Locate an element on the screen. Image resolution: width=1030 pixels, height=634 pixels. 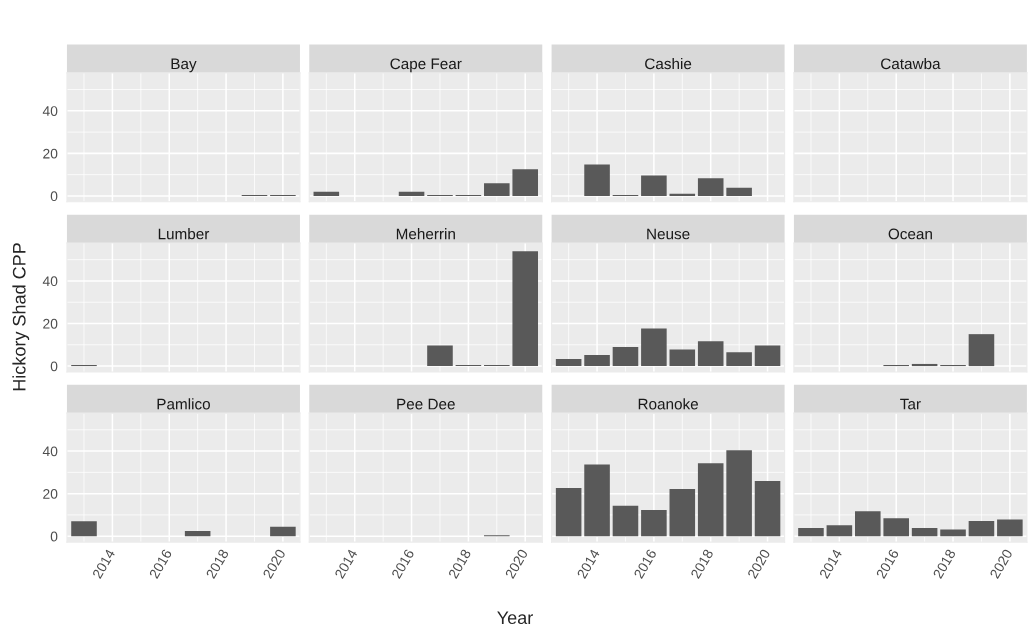
chart-title: Lumber is located at coordinates (184, 234).